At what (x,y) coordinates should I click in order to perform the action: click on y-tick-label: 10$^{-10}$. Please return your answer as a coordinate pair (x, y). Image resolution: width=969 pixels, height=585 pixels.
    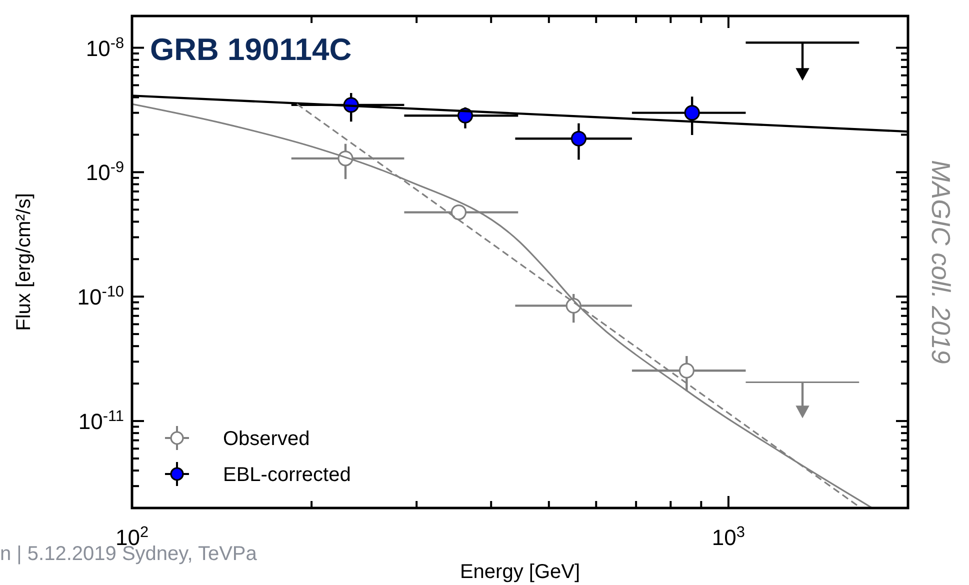
    Looking at the image, I should click on (100, 296).